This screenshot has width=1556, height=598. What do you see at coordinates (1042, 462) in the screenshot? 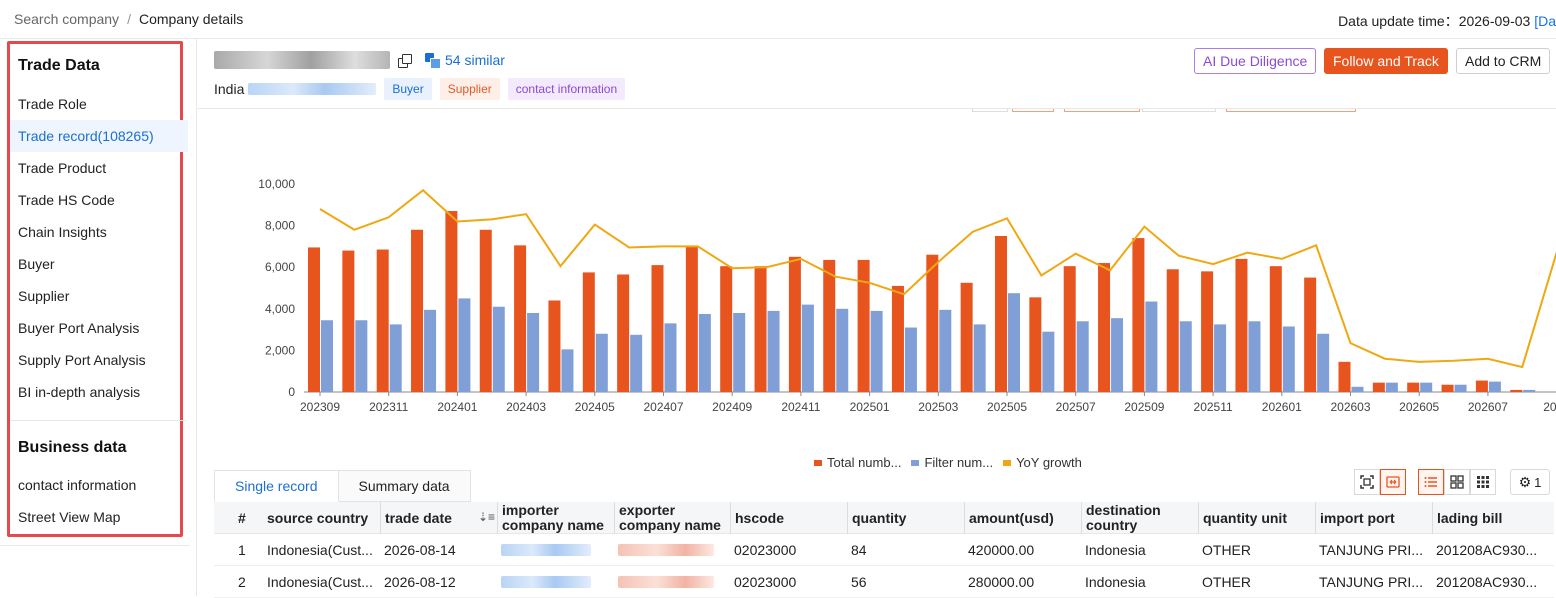
I see `legend-yoy: YoY growth` at bounding box center [1042, 462].